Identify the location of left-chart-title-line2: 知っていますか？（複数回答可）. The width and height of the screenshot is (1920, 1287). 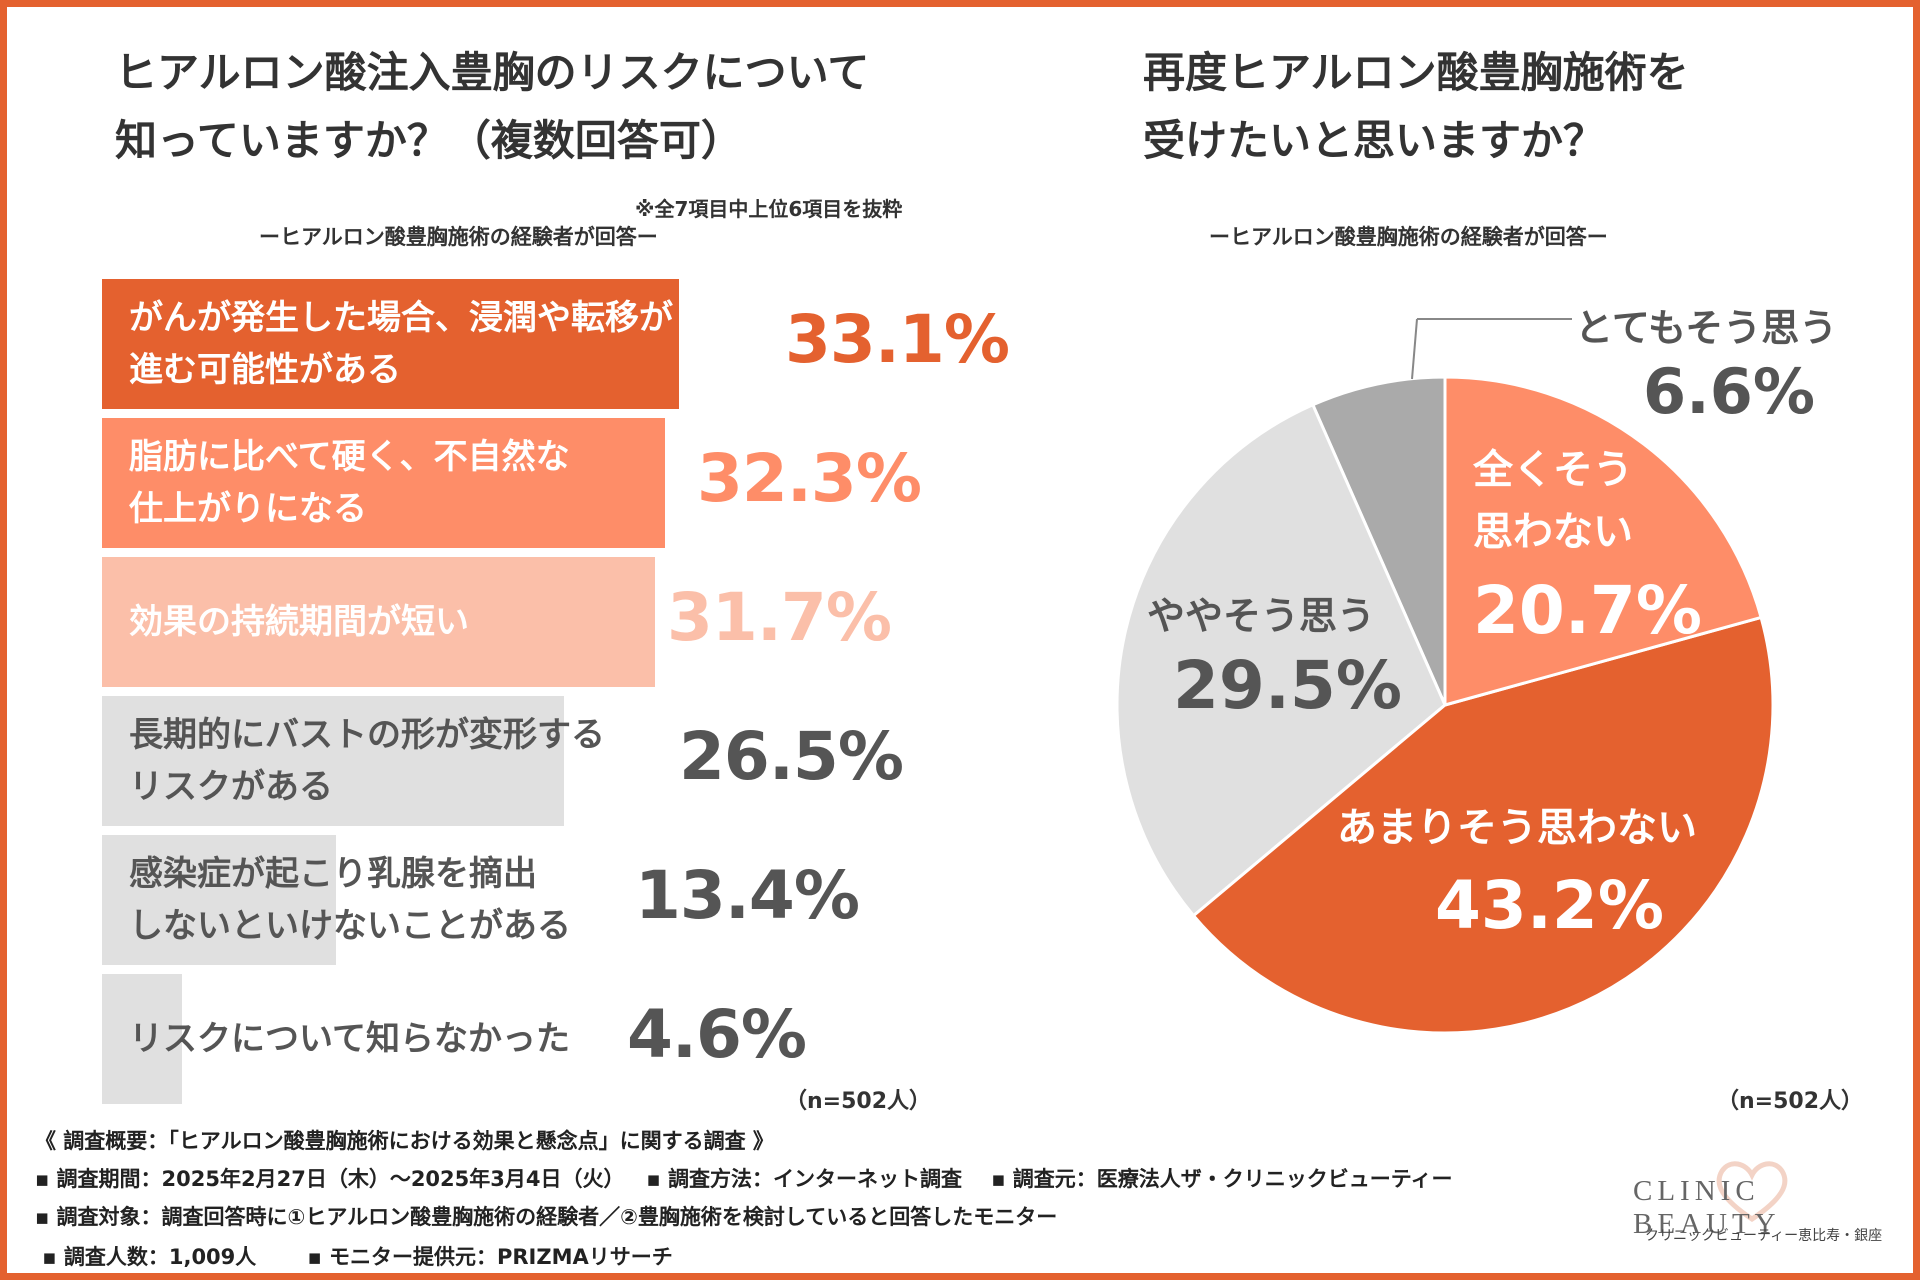
(429, 140).